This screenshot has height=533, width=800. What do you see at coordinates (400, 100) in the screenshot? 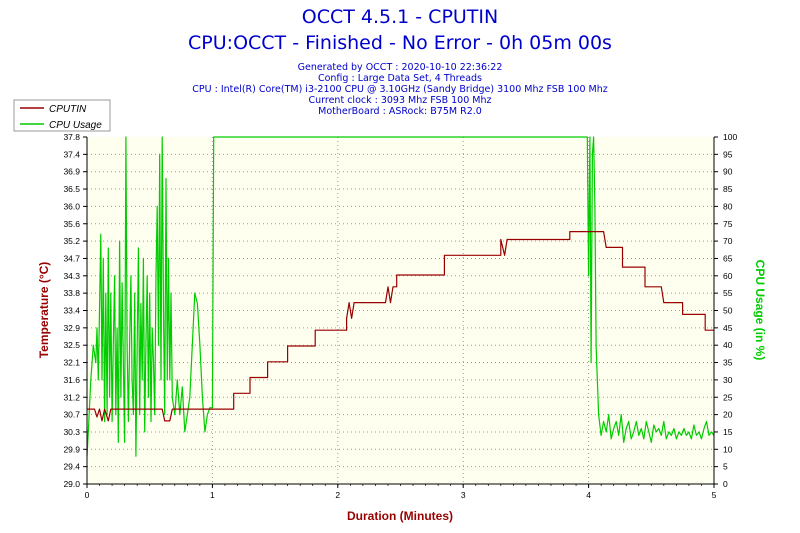
I see `info-current-clock: Current clock : 3093 Mhz FSB 100 Mhz` at bounding box center [400, 100].